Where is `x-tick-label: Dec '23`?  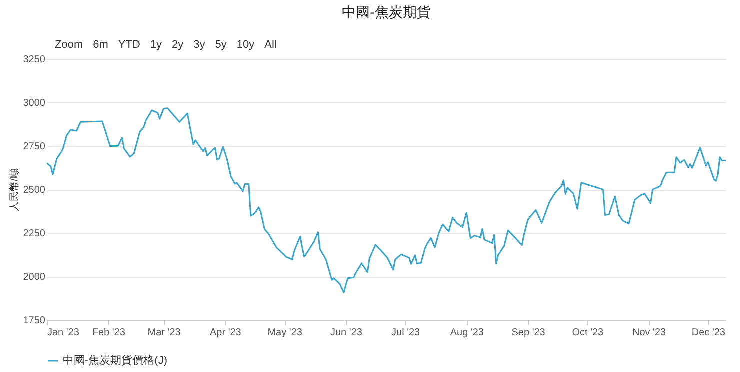
x-tick-label: Dec '23 is located at coordinates (709, 333).